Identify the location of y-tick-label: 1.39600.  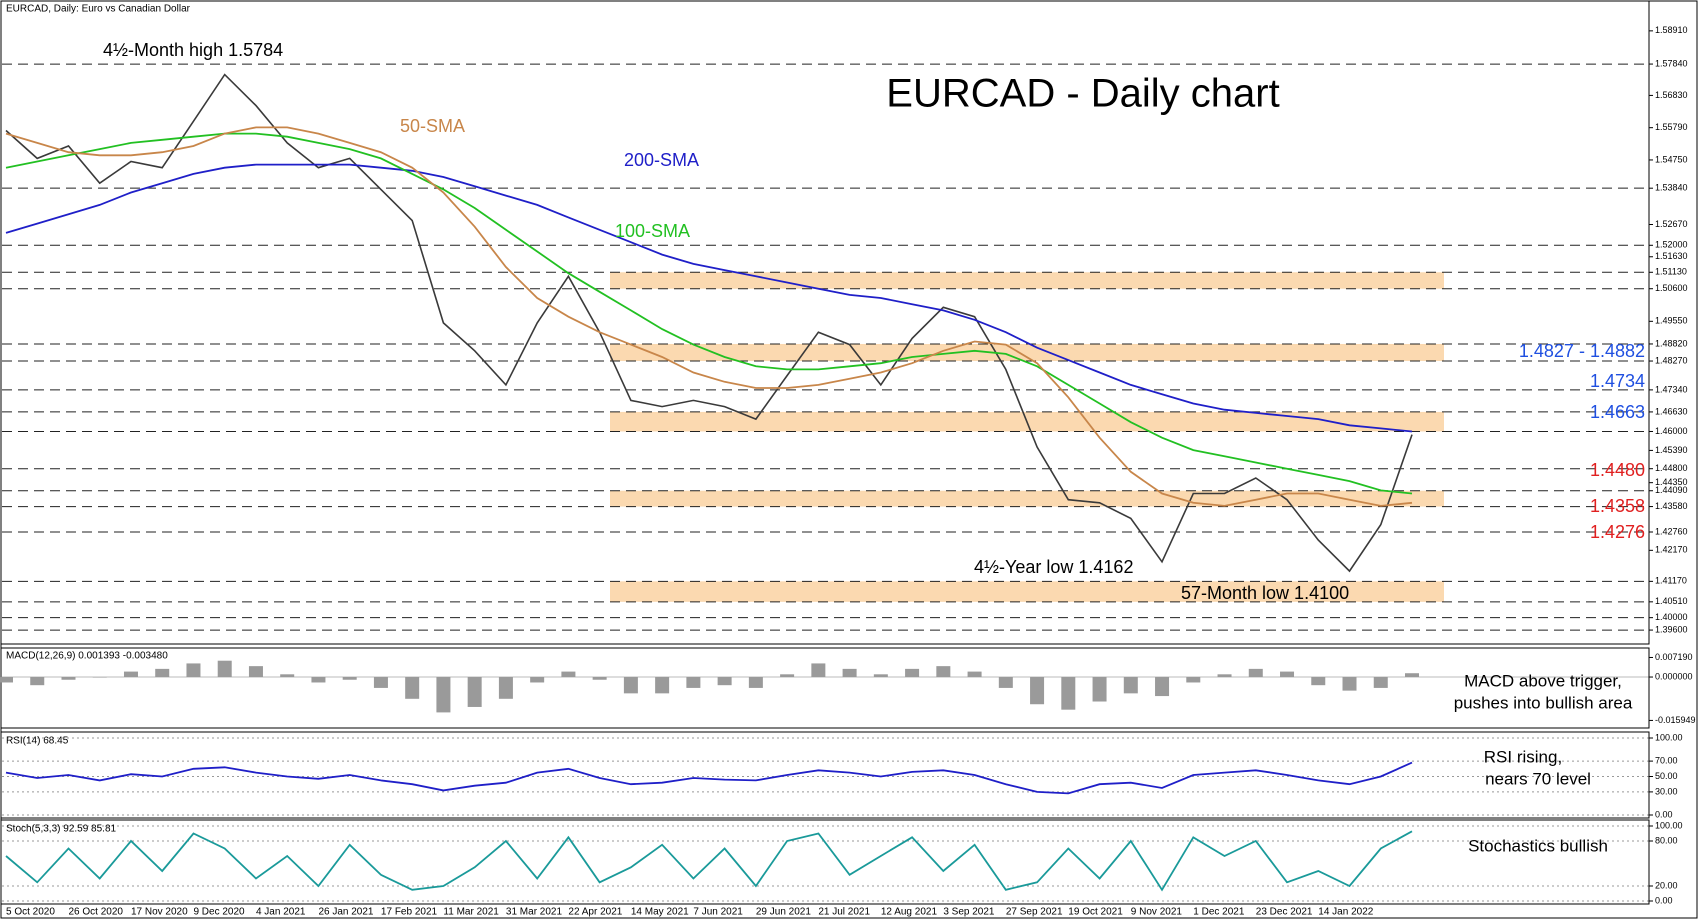
(1671, 629).